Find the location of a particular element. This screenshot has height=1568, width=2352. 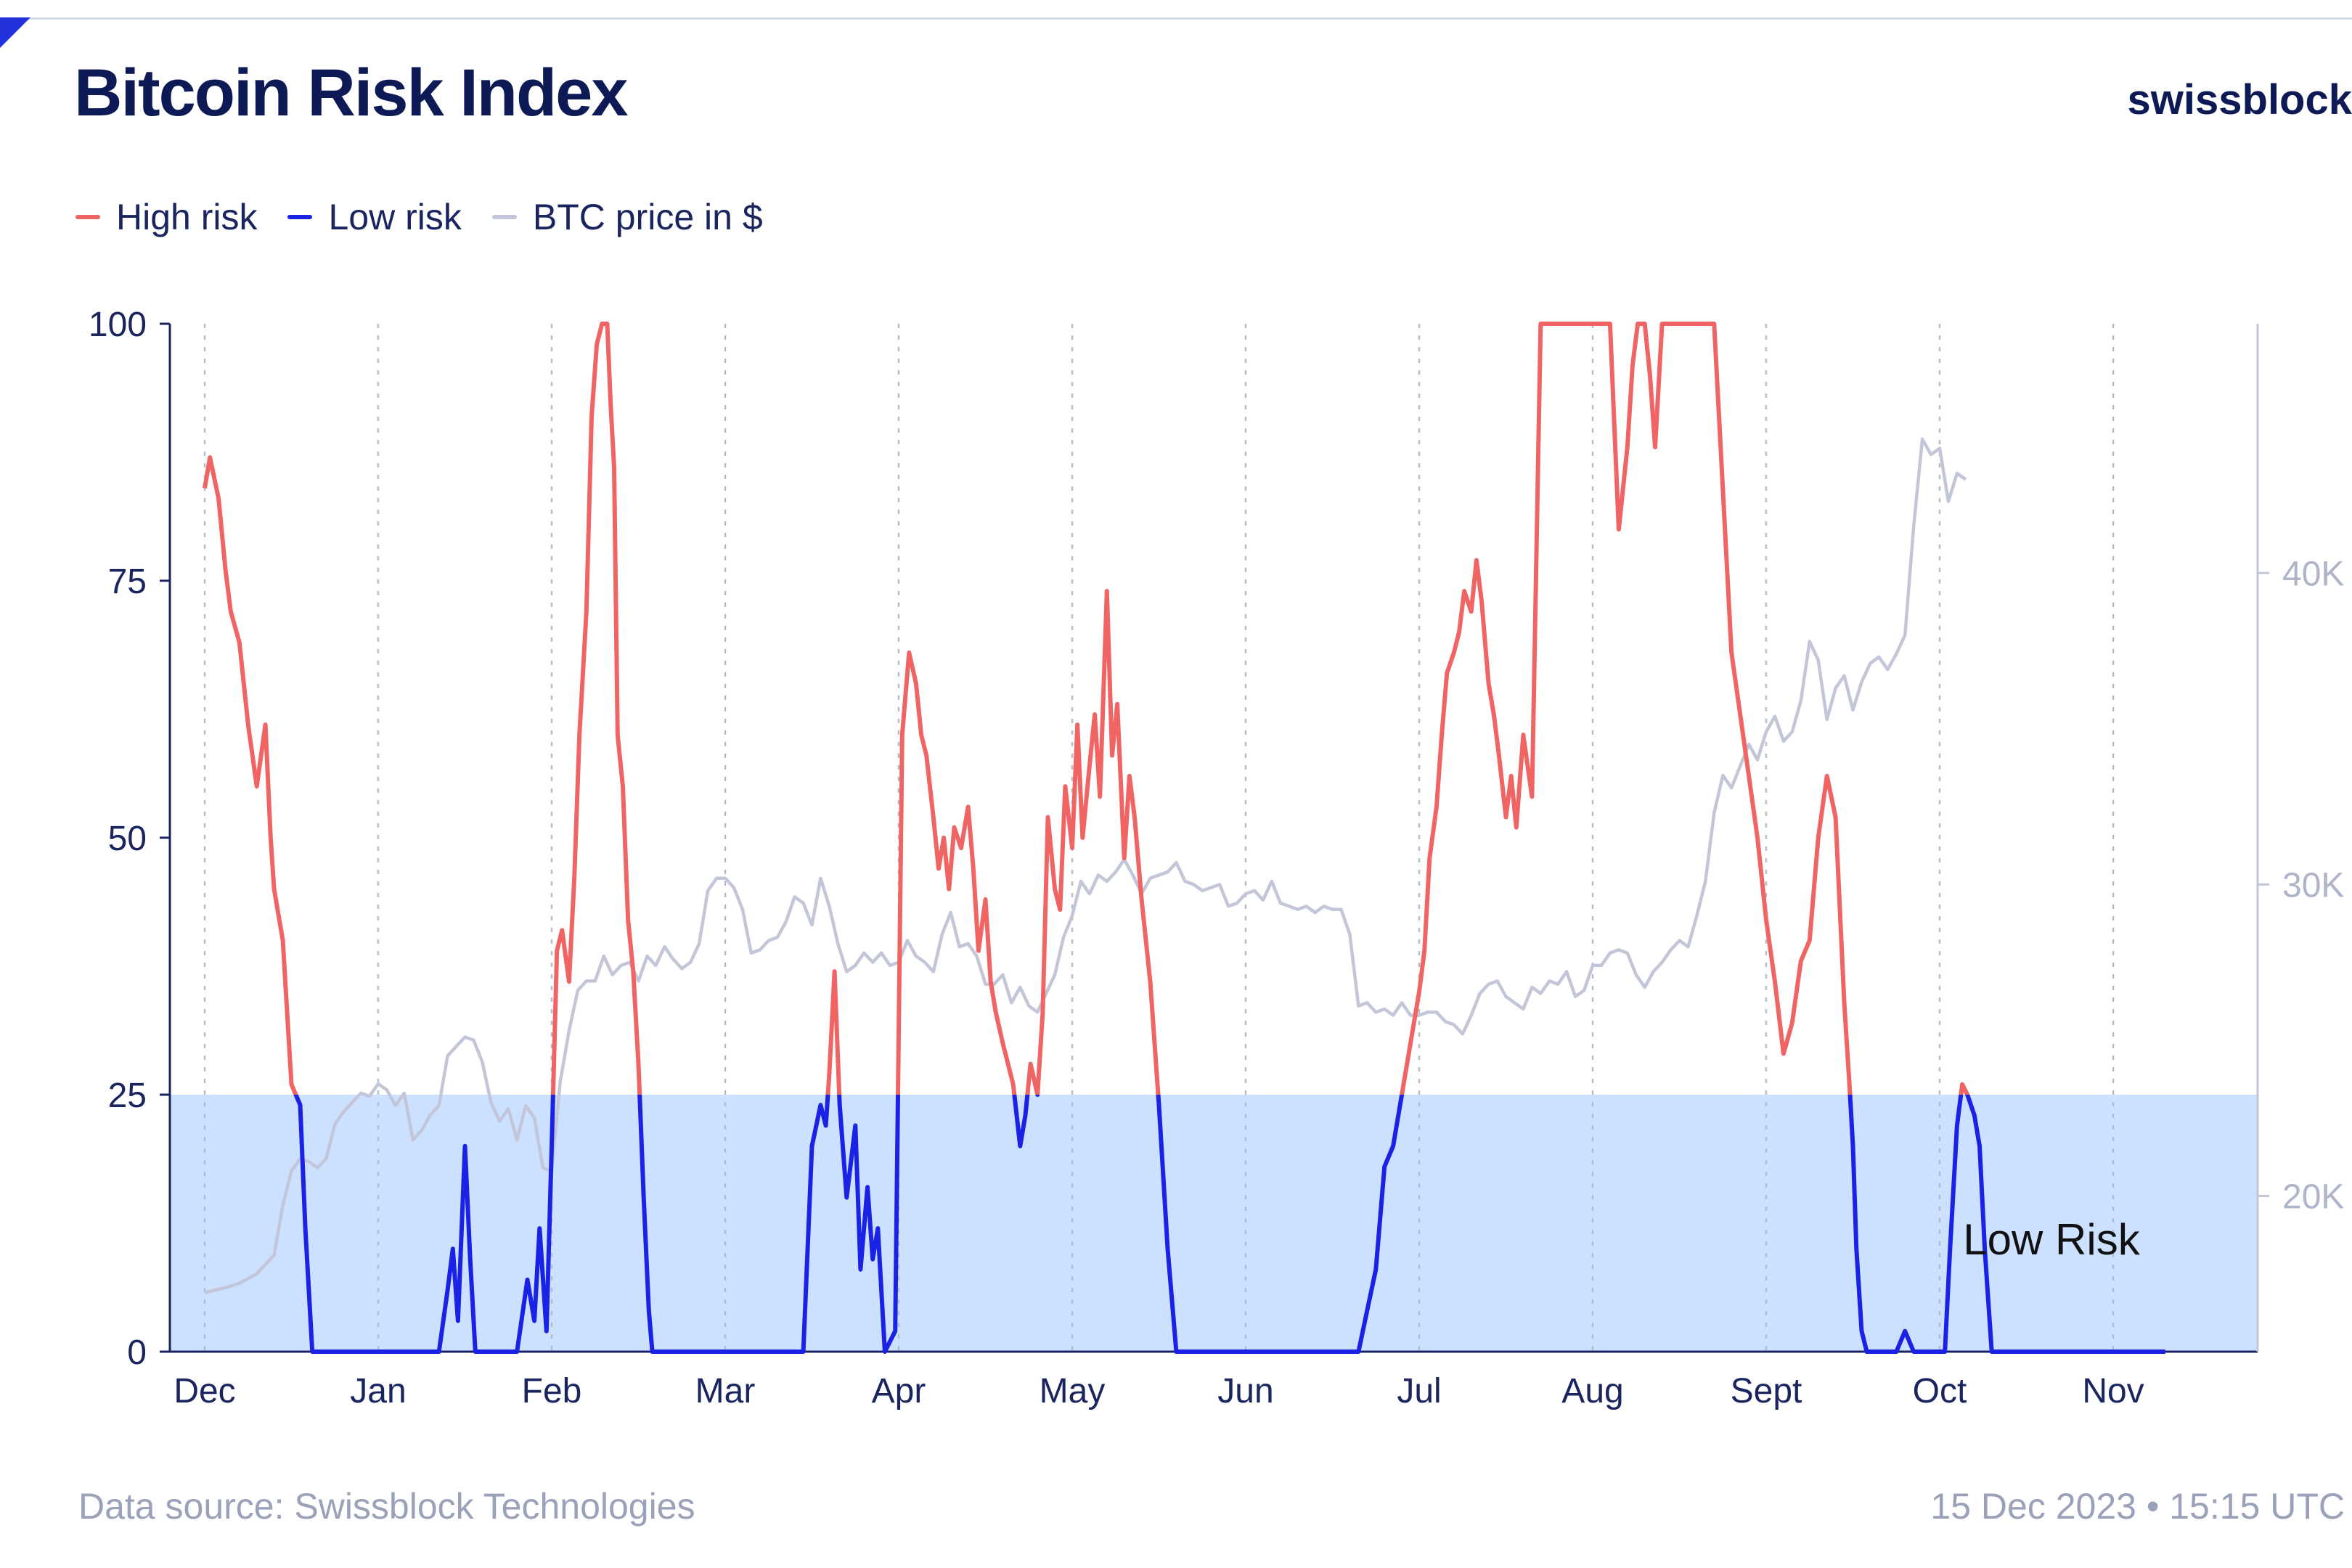

legend-item-btc-price: BTC price in $ is located at coordinates (627, 217).